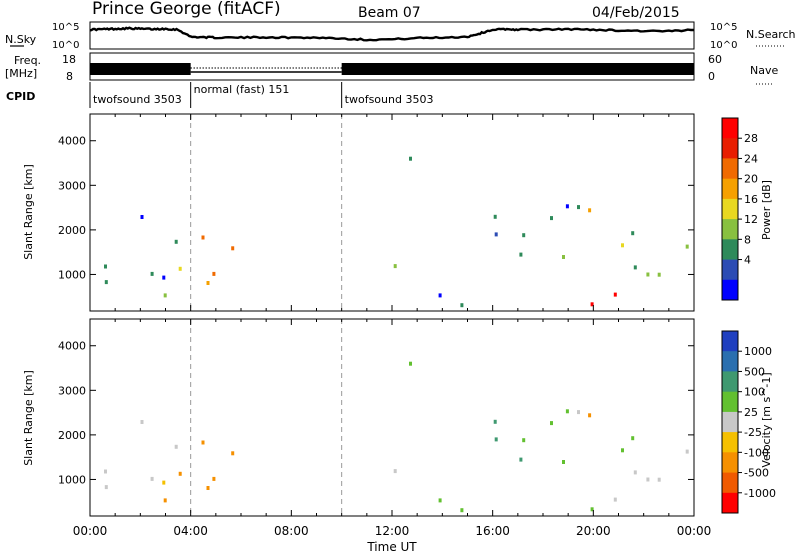  Describe the element at coordinates (291, 531) in the screenshot. I see `time-tick-label: 08:00` at that location.